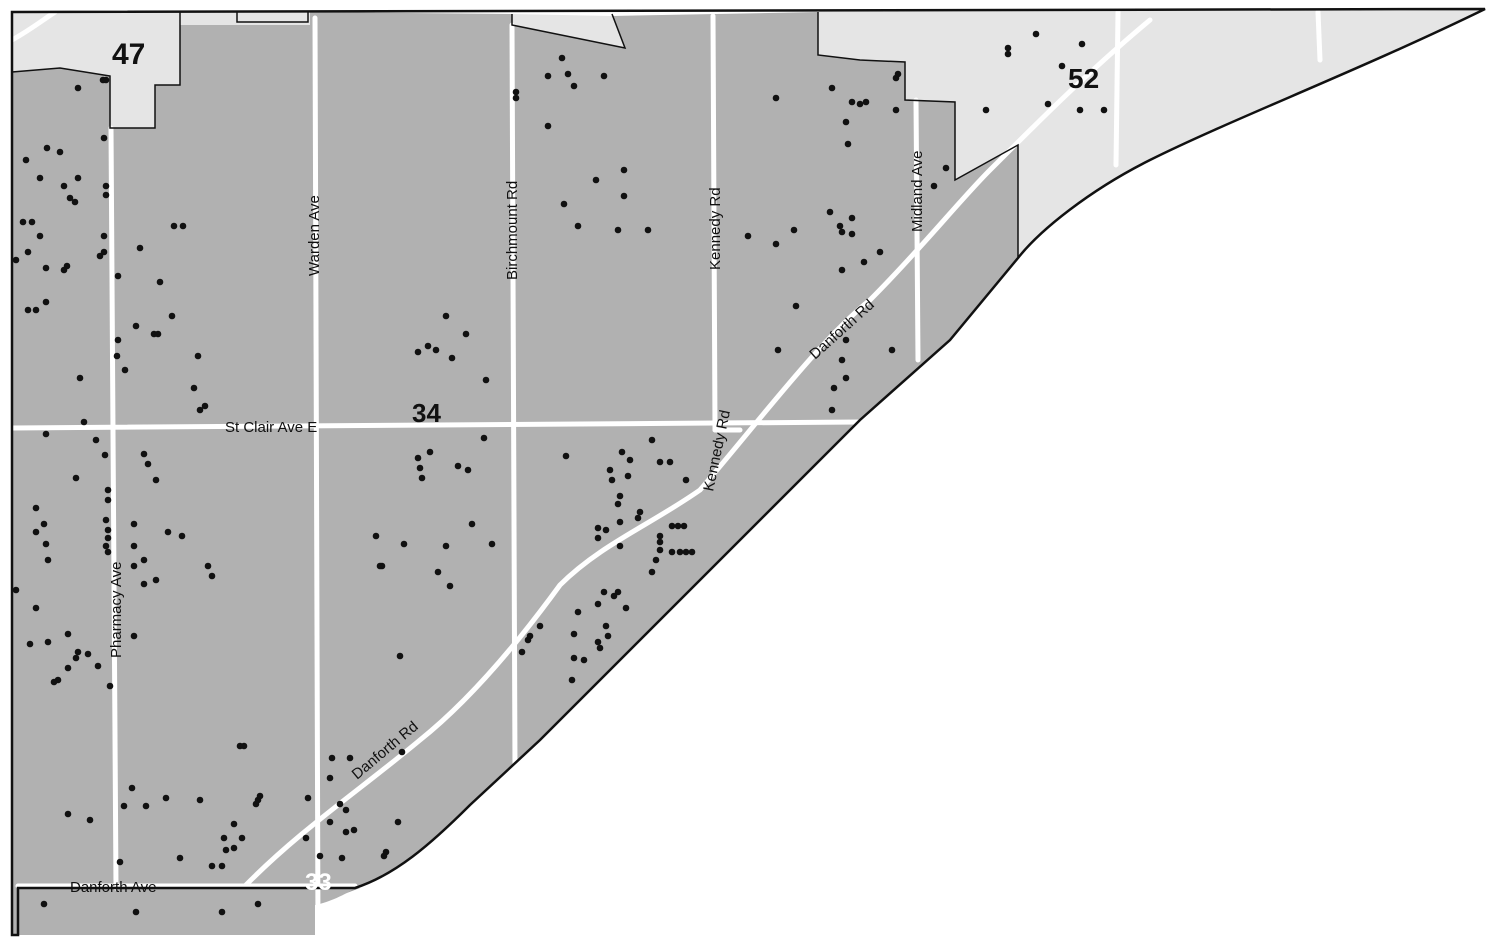 This screenshot has width=1488, height=940. I want to click on district-neighbor-top-sliver, so click(568, 31).